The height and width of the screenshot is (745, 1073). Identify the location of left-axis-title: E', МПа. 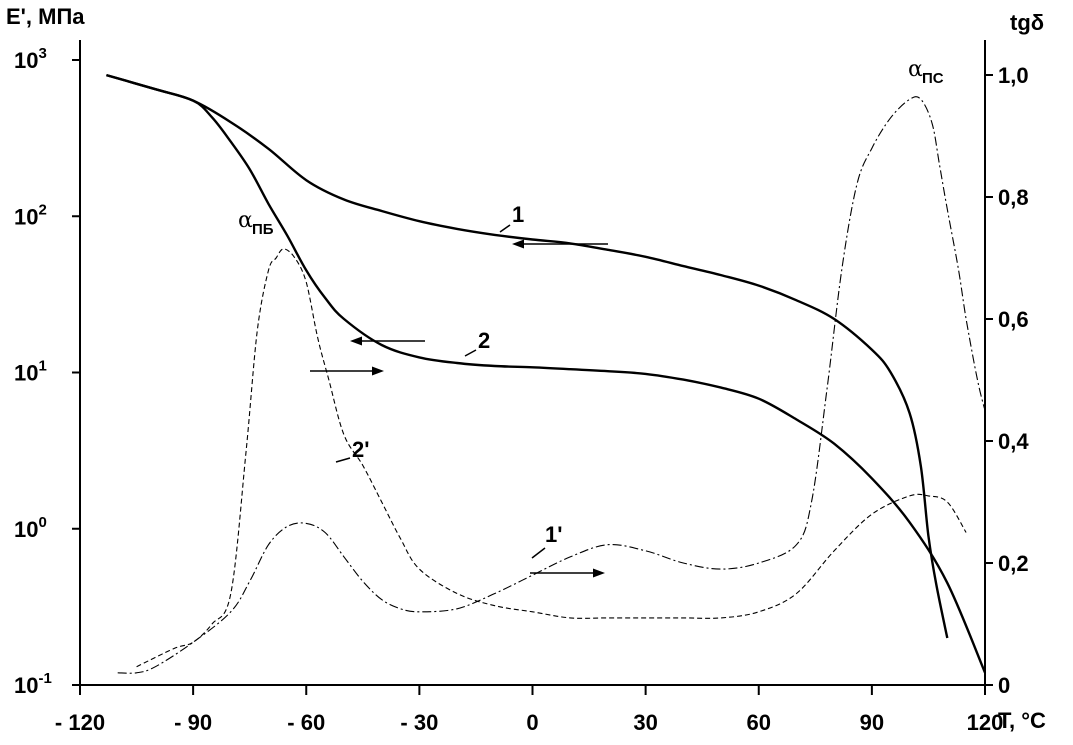
(45, 16).